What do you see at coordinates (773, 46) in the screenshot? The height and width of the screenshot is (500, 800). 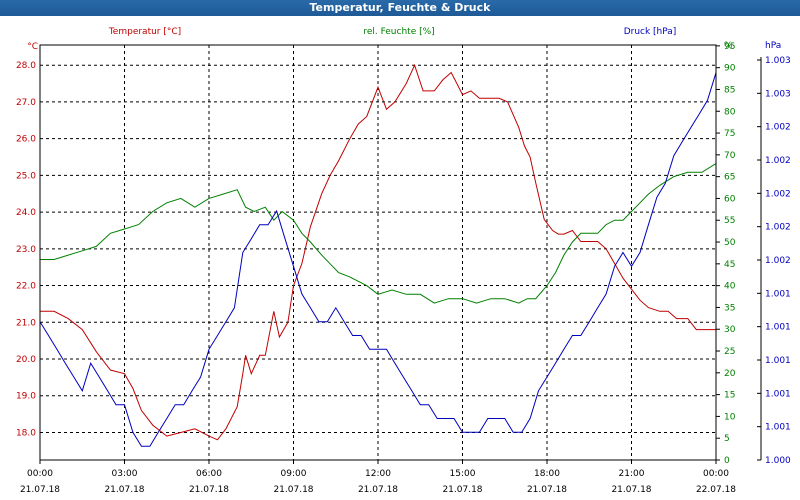 I see `pressure-unit: hPa` at bounding box center [773, 46].